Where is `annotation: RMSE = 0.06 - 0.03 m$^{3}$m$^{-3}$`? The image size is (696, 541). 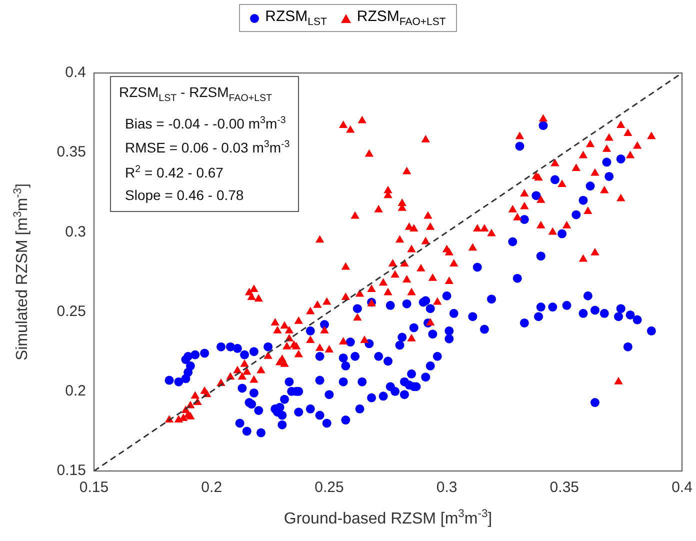 annotation: RMSE = 0.06 - 0.03 m$^{3}$m$^{-3}$ is located at coordinates (207, 148).